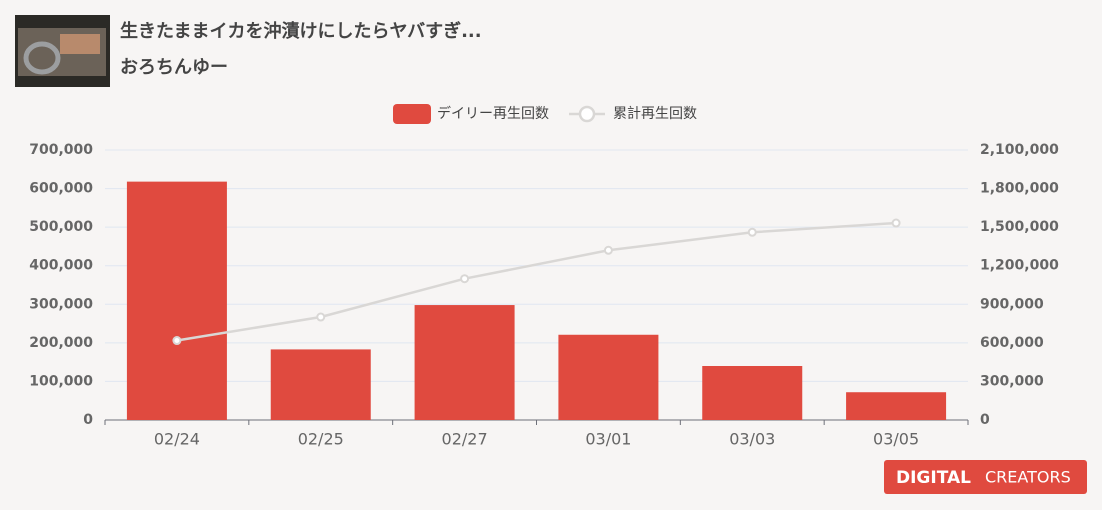  Describe the element at coordinates (61, 150) in the screenshot. I see `y-tick-label: 700,000` at that location.